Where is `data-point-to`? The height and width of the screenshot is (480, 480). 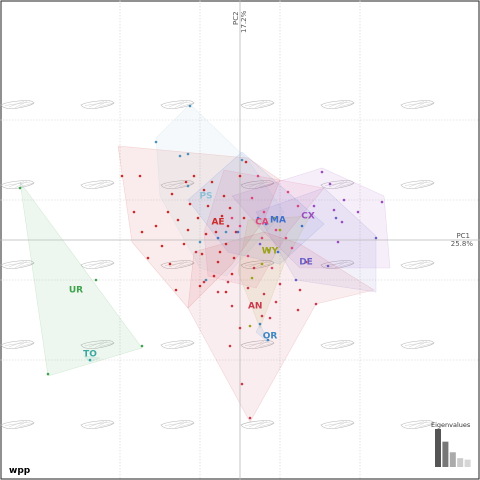 data-point-to is located at coordinates (90, 360).